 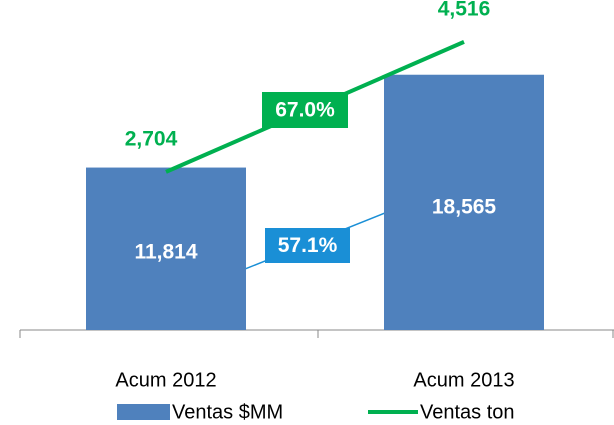 I want to click on bar, so click(x=166, y=248).